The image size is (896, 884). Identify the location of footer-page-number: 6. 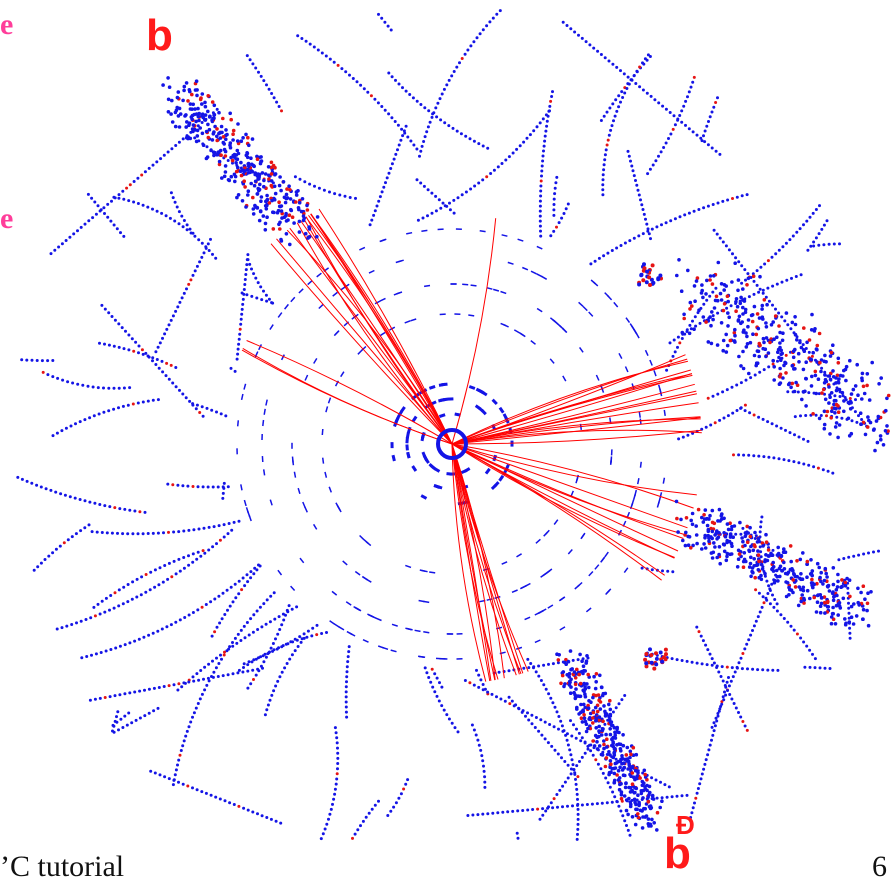
(879, 866).